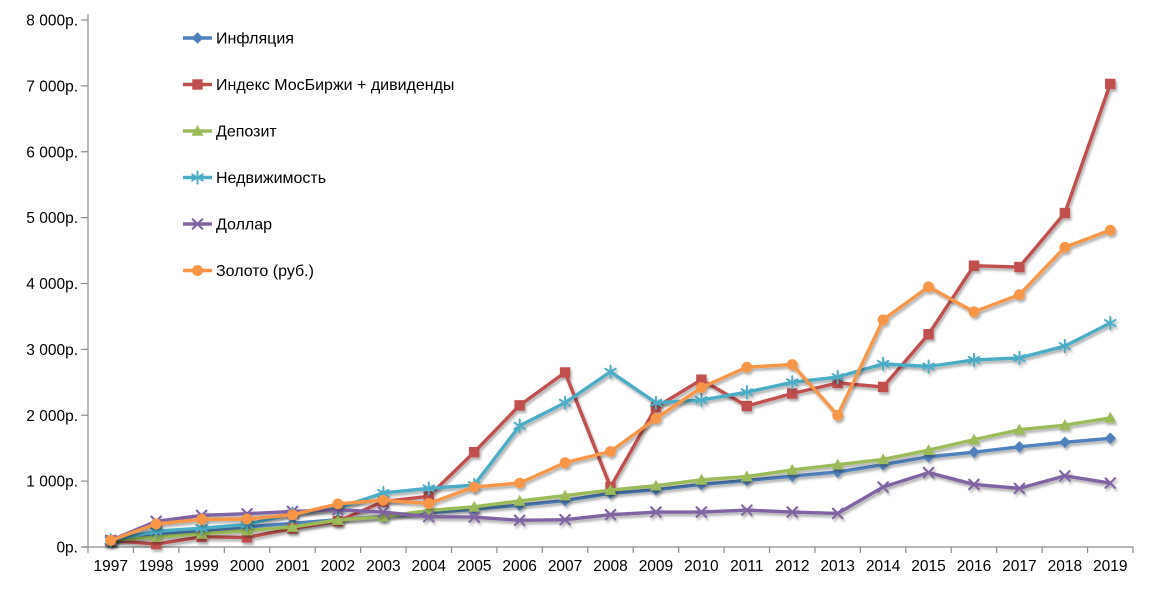  What do you see at coordinates (52, 350) in the screenshot?
I see `y-tick-label: 3 000р.` at bounding box center [52, 350].